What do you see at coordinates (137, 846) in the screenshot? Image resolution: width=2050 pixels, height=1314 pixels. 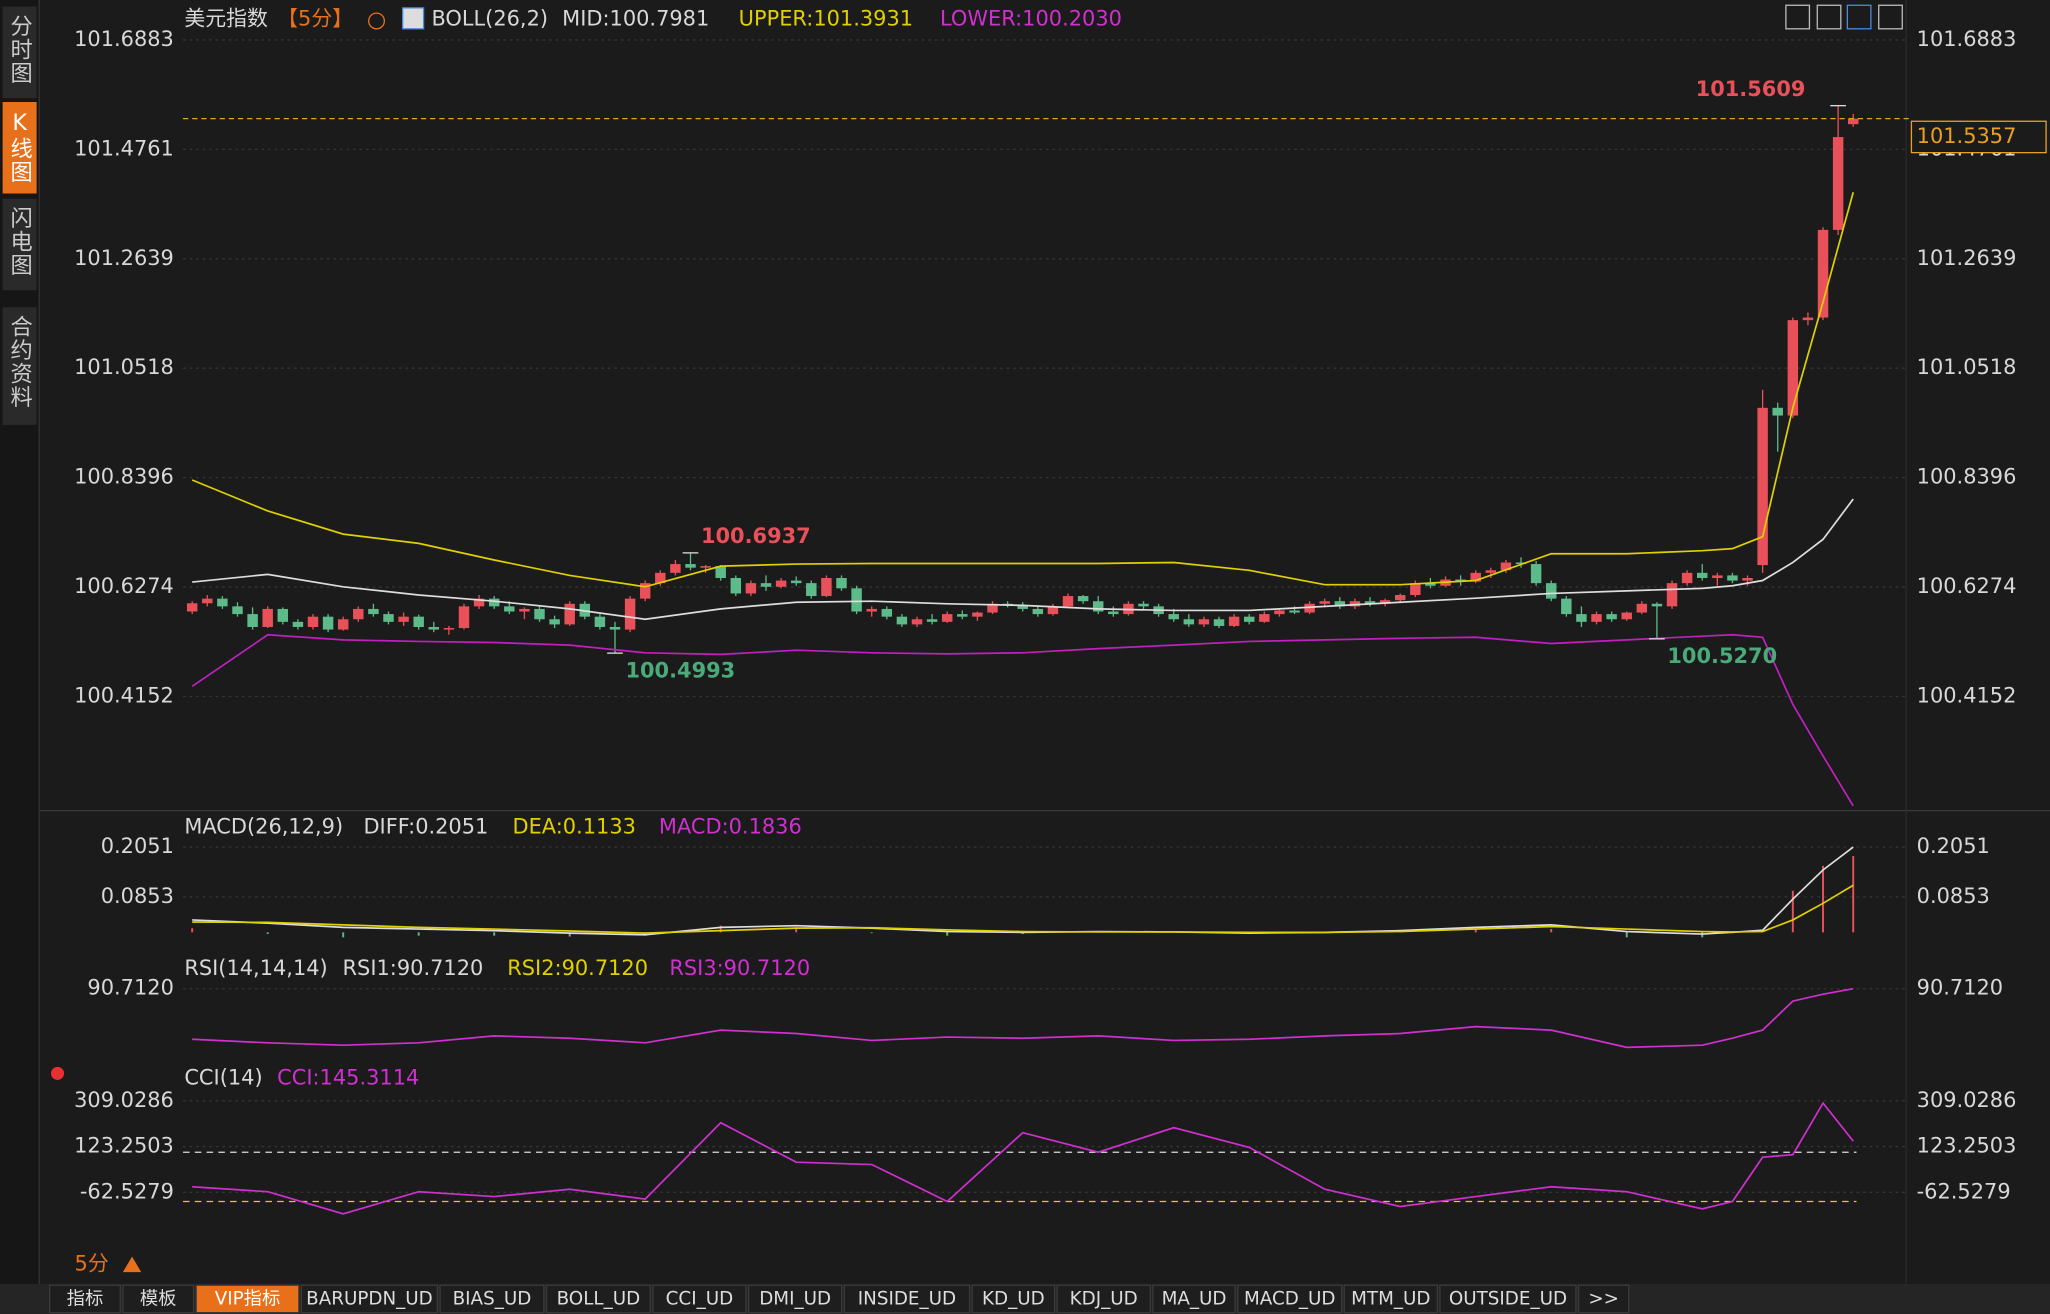 I see `y-tick-label: 0.2051` at bounding box center [137, 846].